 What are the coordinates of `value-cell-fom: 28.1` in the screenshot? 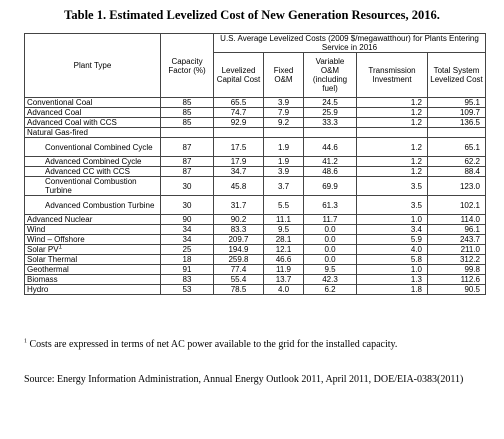 It's located at (283, 239).